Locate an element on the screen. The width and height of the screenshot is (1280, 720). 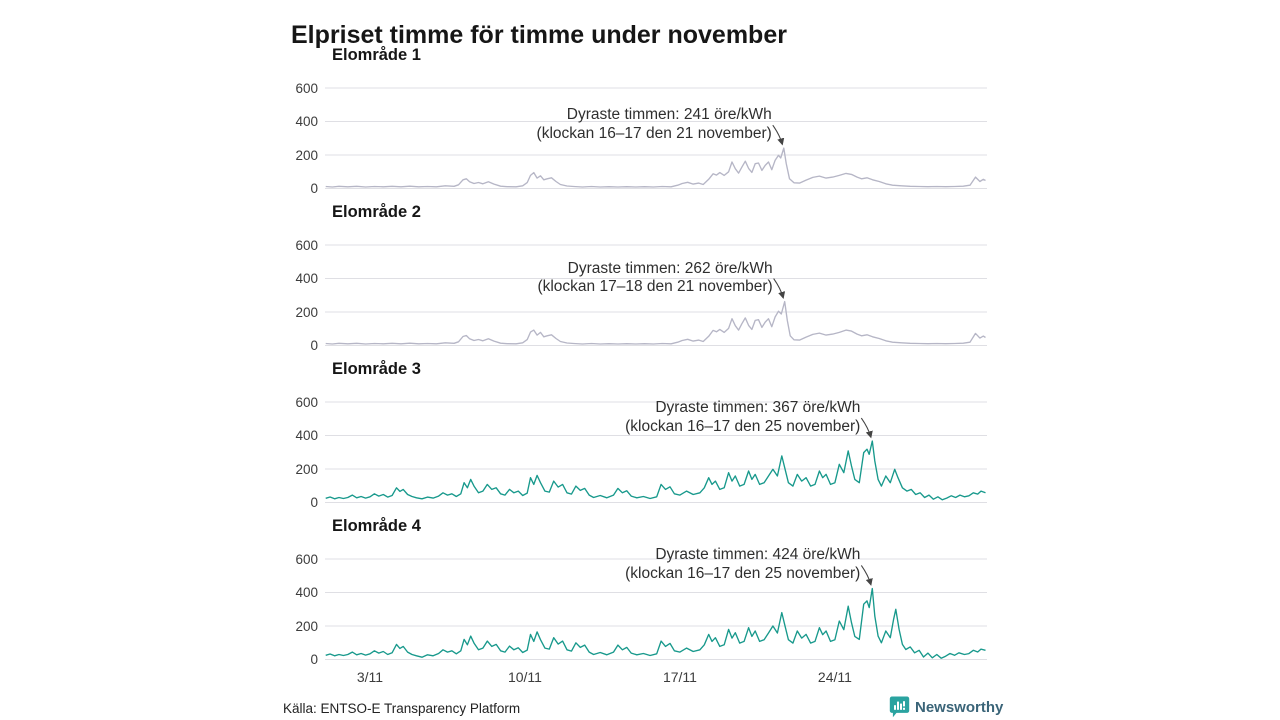
newsworthy-logo: Newsworthy is located at coordinates (946, 707).